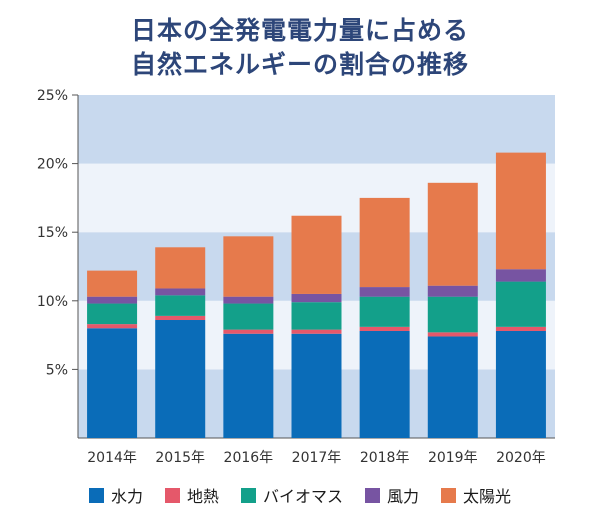  Describe the element at coordinates (385, 458) in the screenshot. I see `x-tick-label: 2018年` at that location.